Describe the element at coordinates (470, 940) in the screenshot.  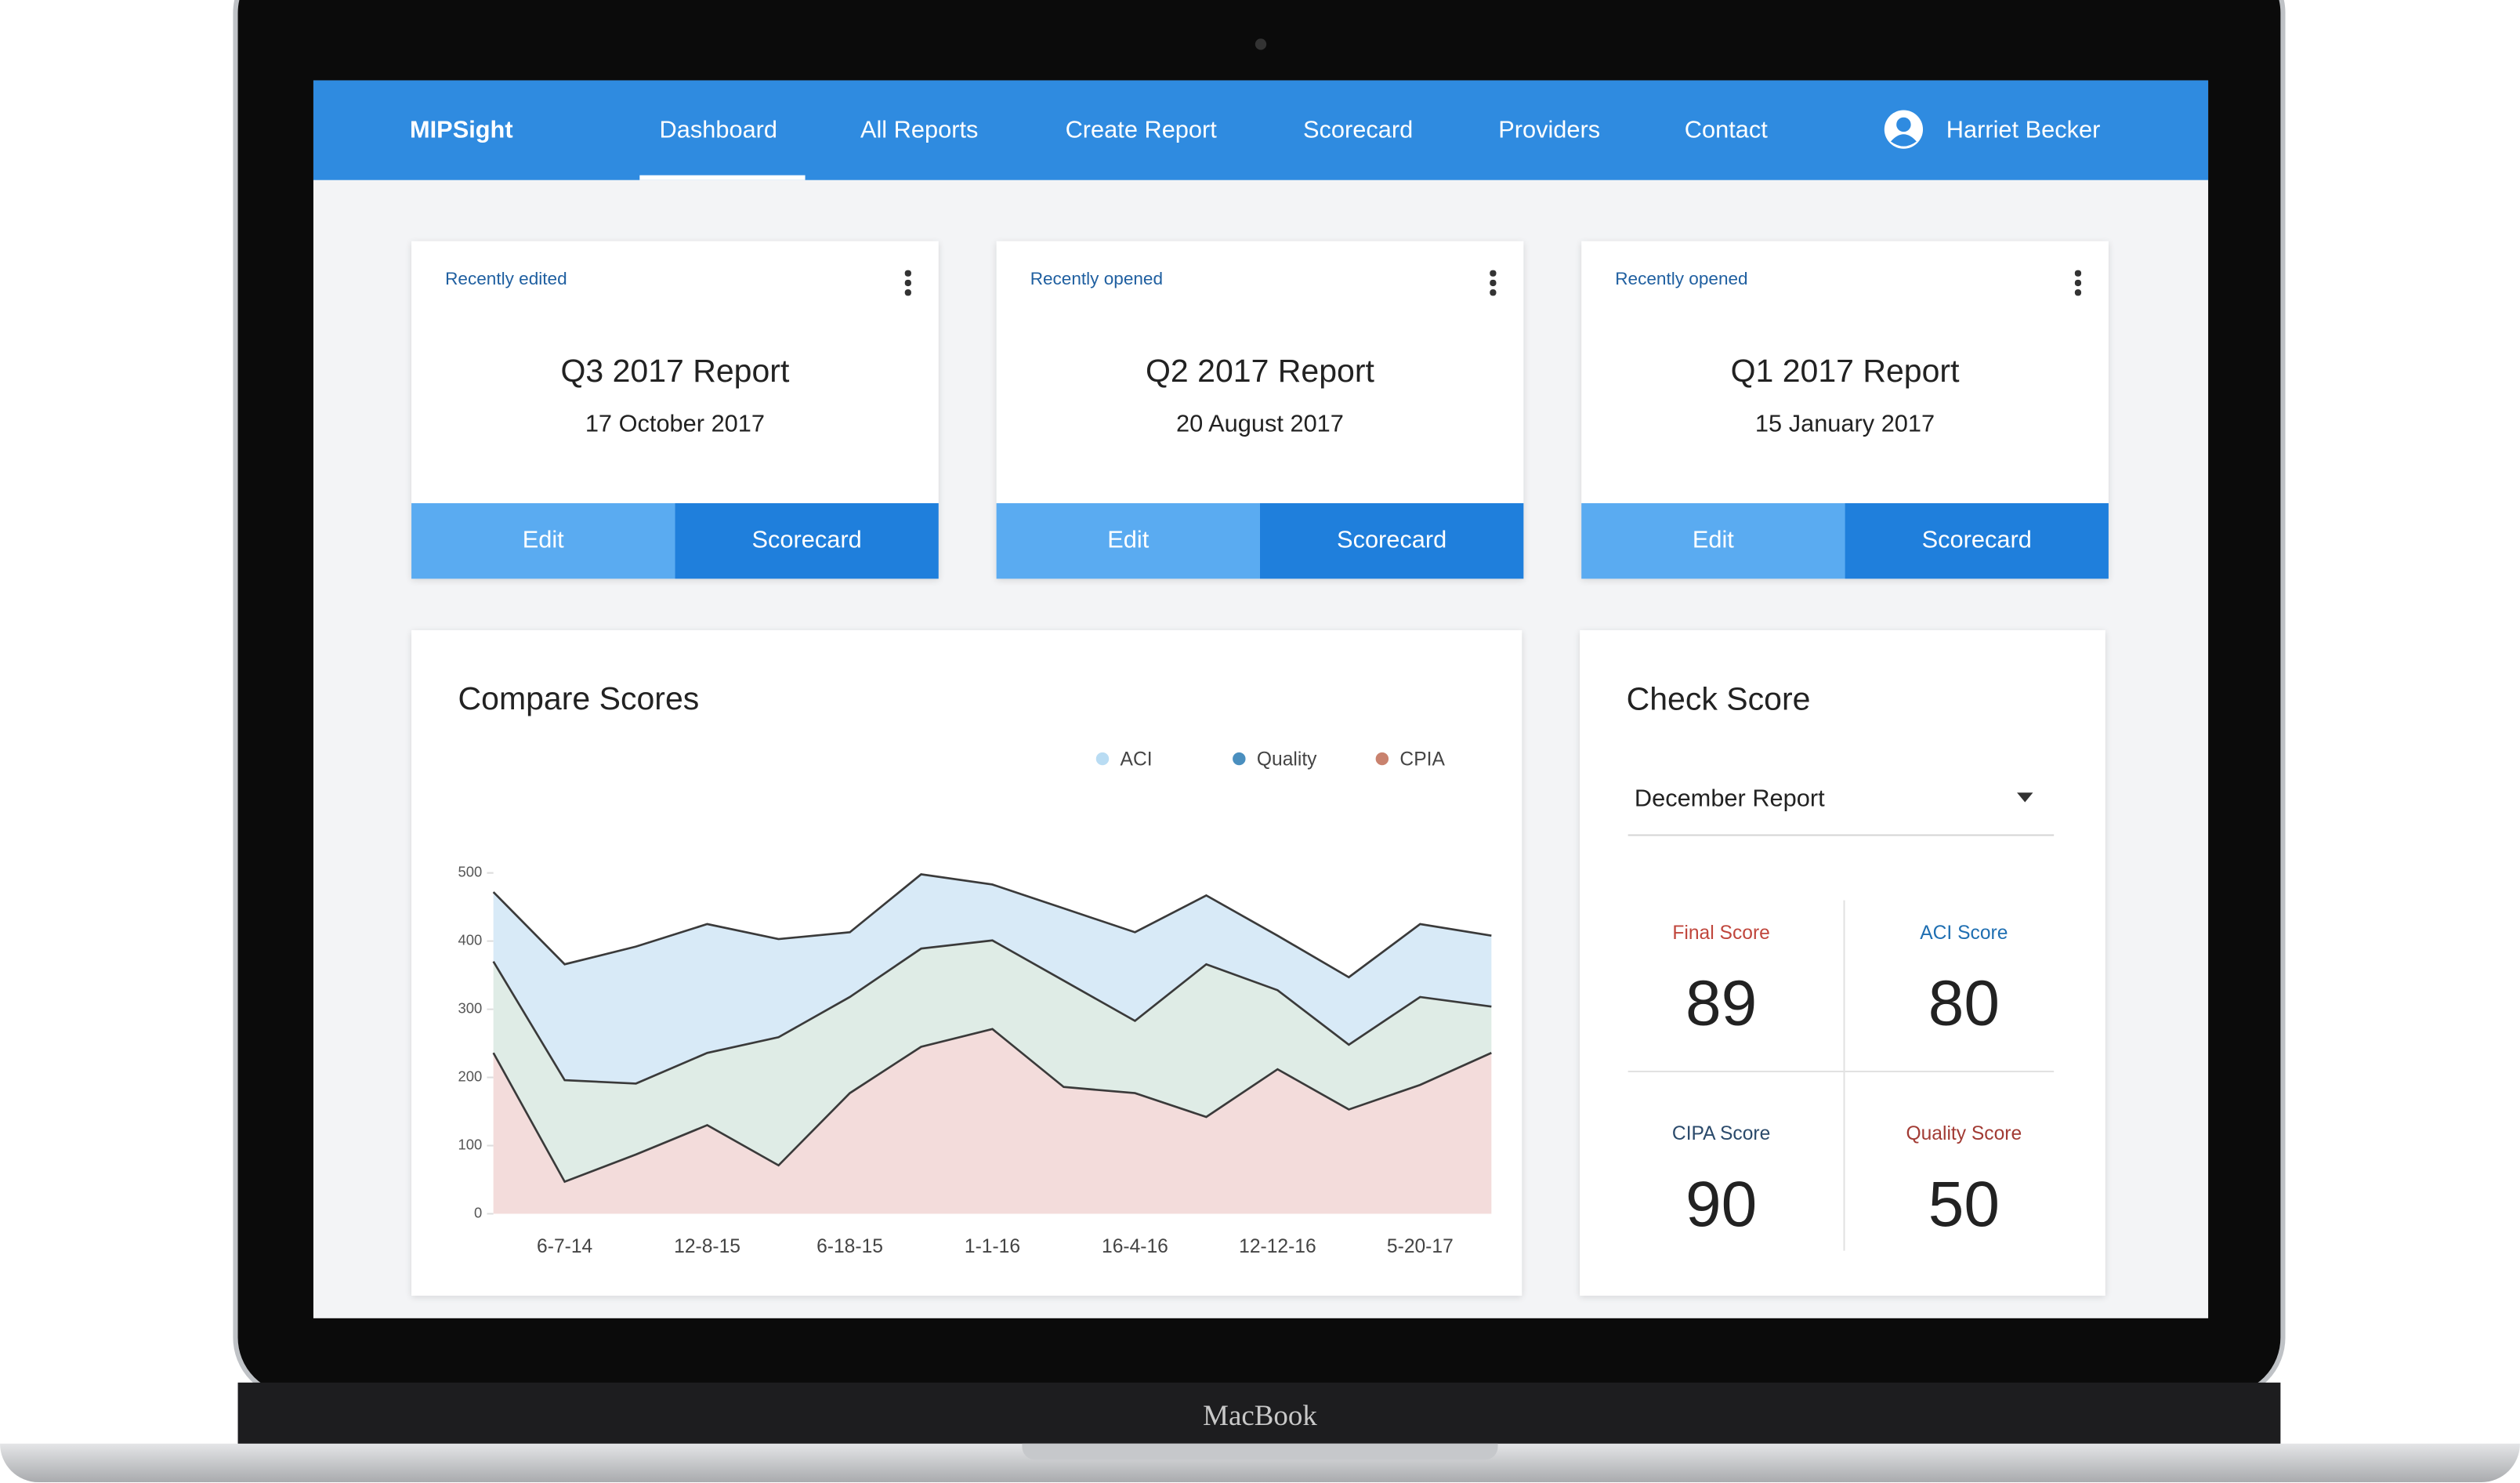
I see `y-tick-label: 400` at that location.